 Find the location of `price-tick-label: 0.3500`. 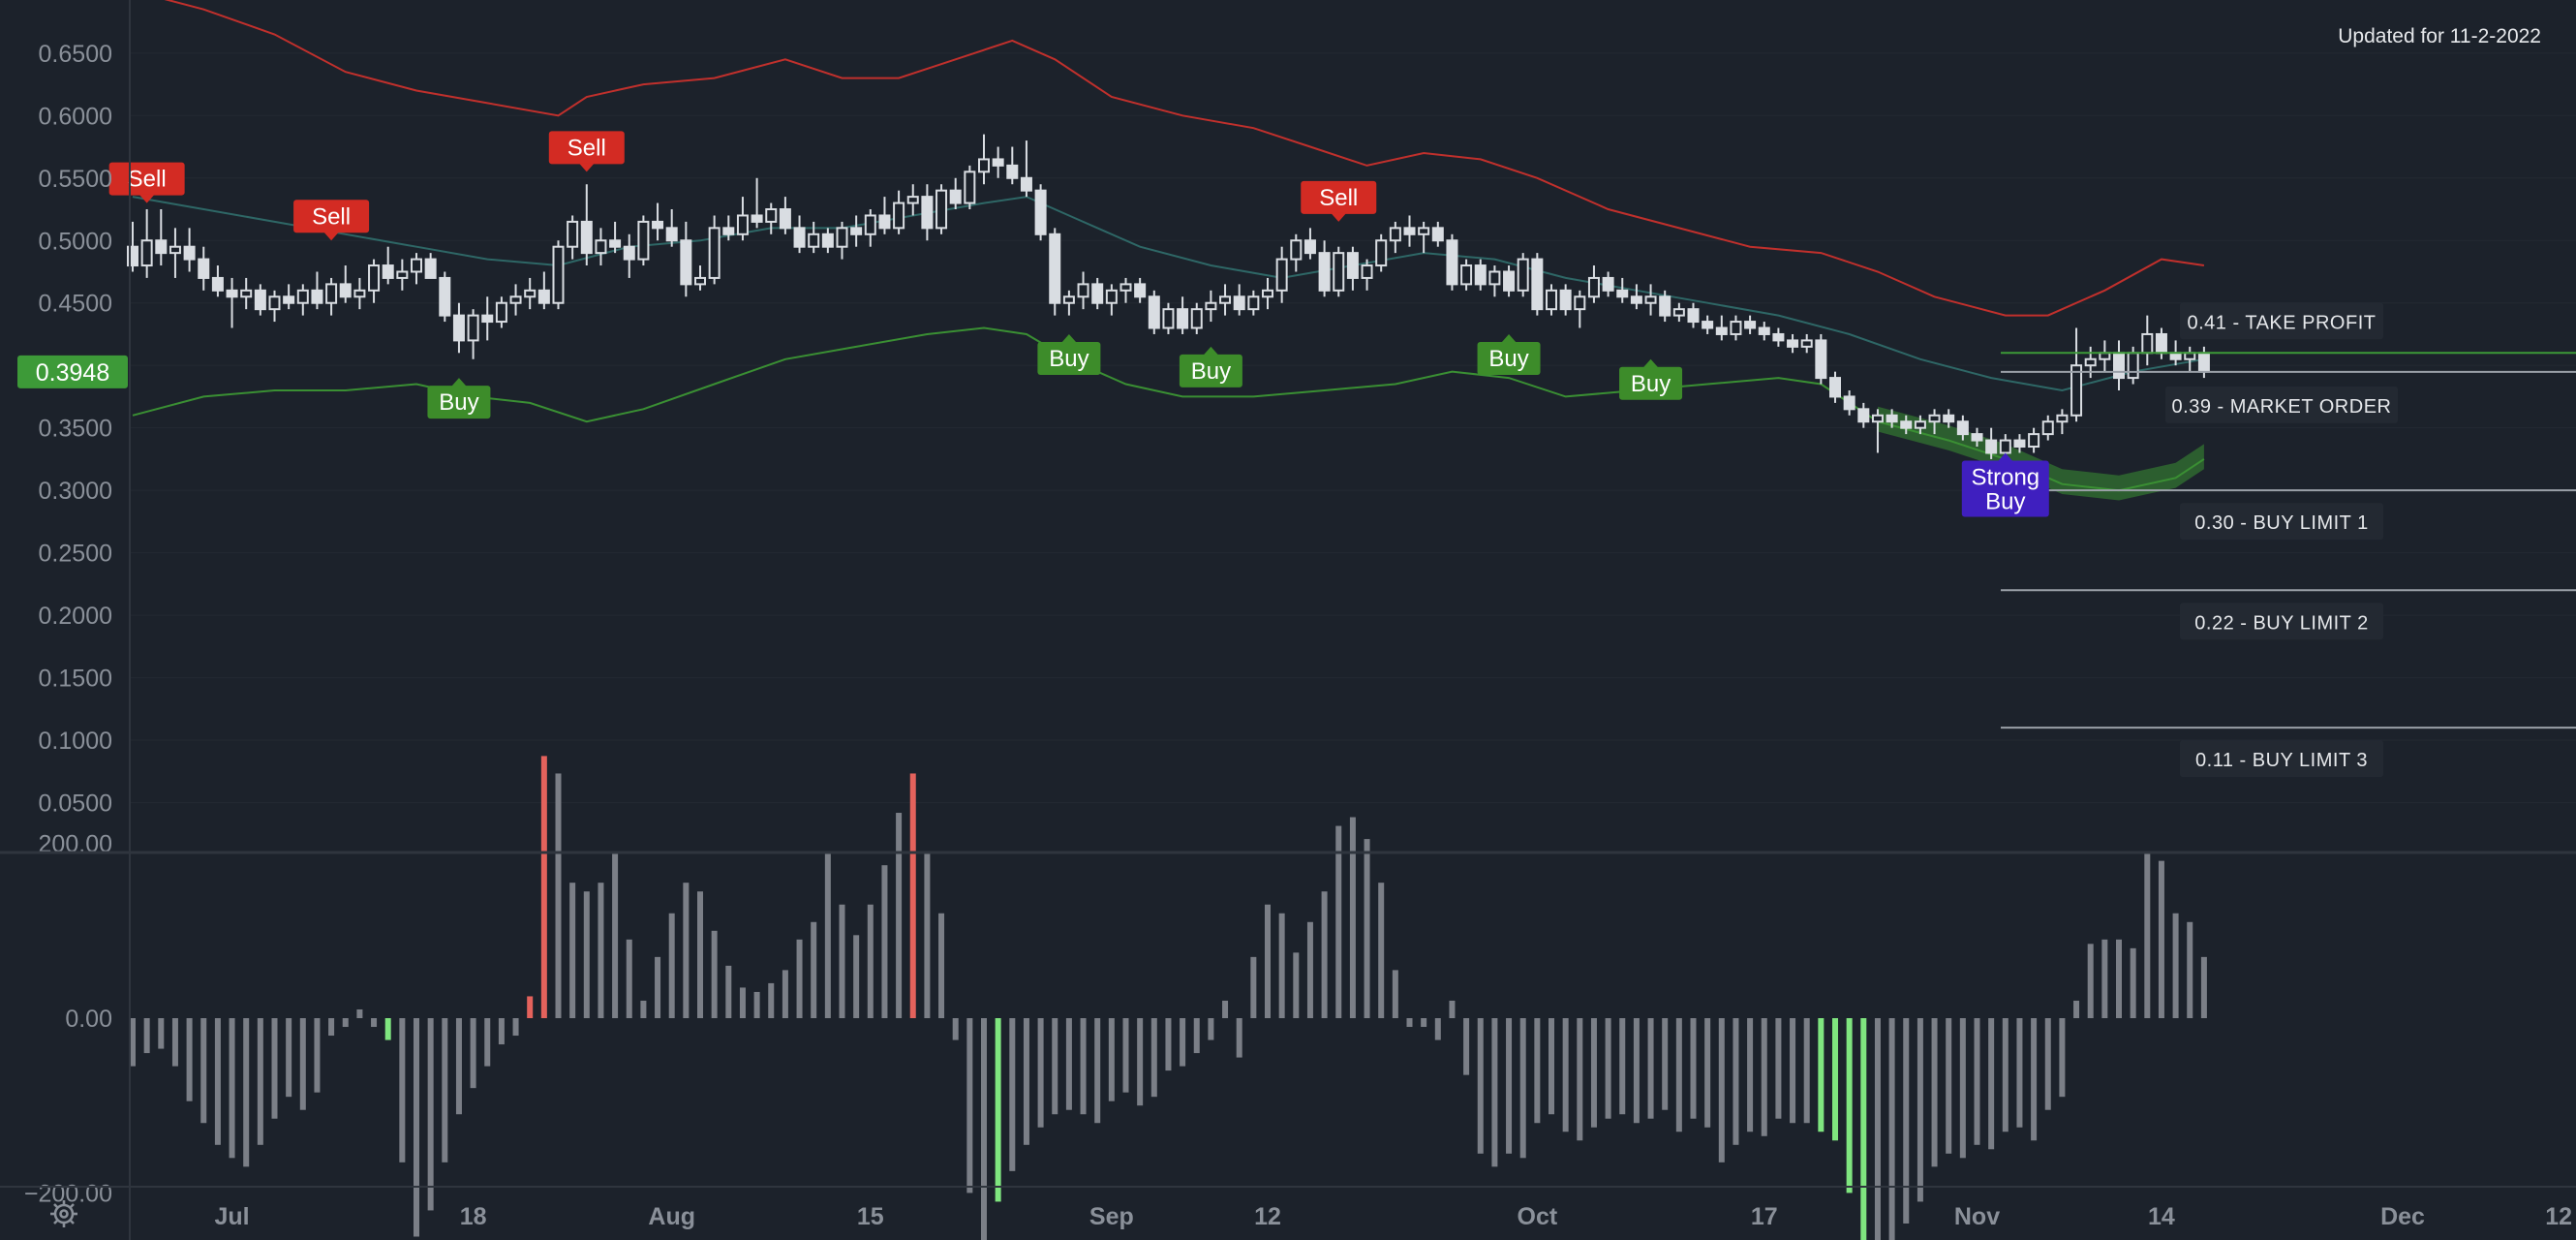

price-tick-label: 0.3500 is located at coordinates (75, 429).